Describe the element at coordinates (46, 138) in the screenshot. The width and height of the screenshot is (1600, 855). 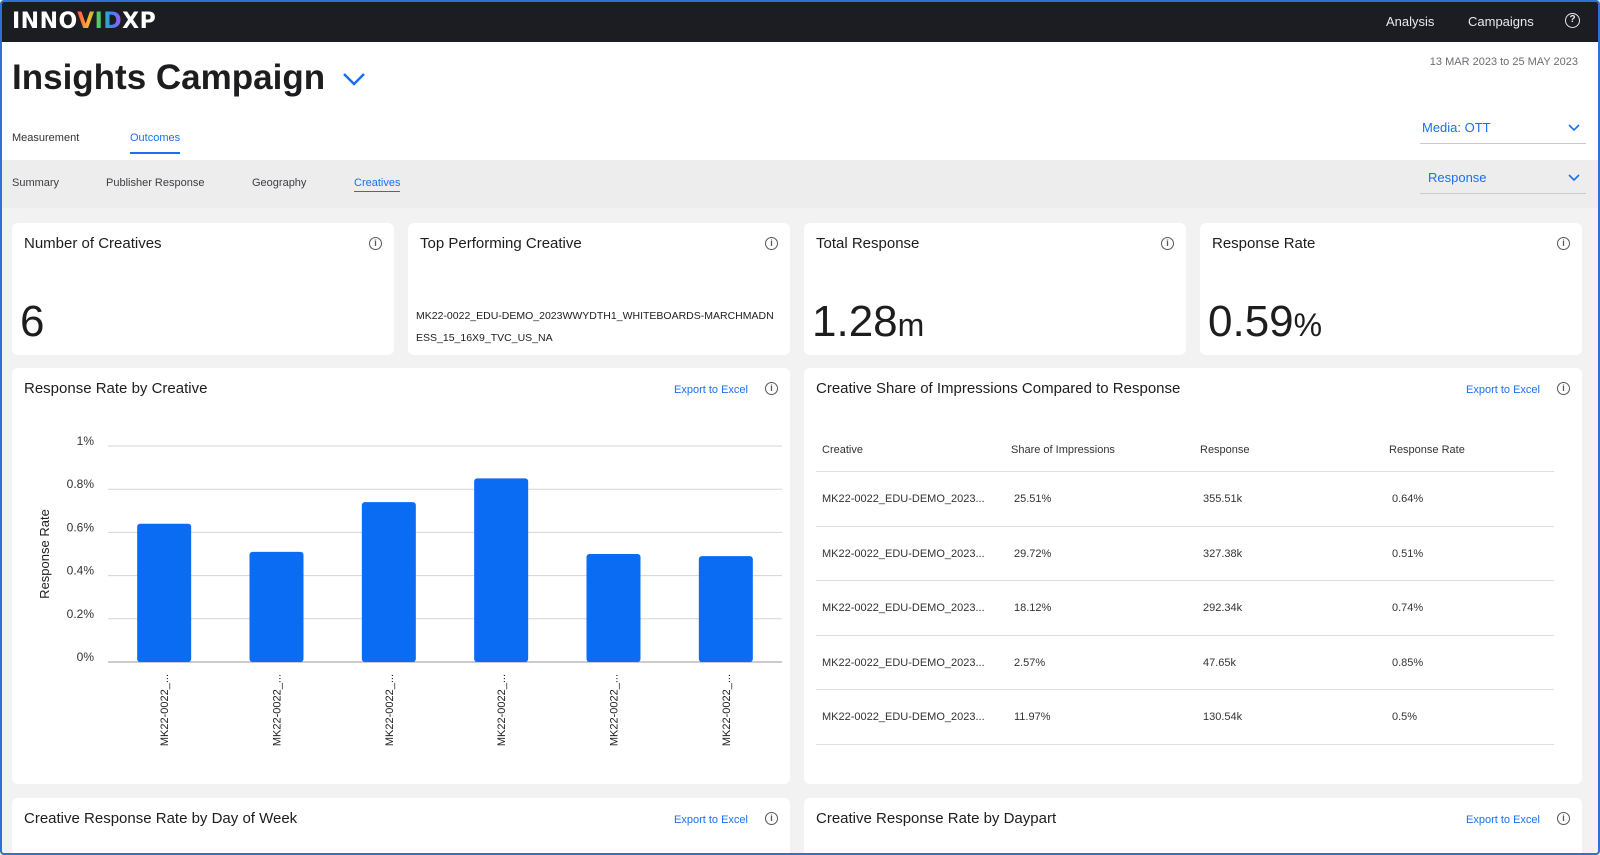
I see `tab-measurement: Measurement` at that location.